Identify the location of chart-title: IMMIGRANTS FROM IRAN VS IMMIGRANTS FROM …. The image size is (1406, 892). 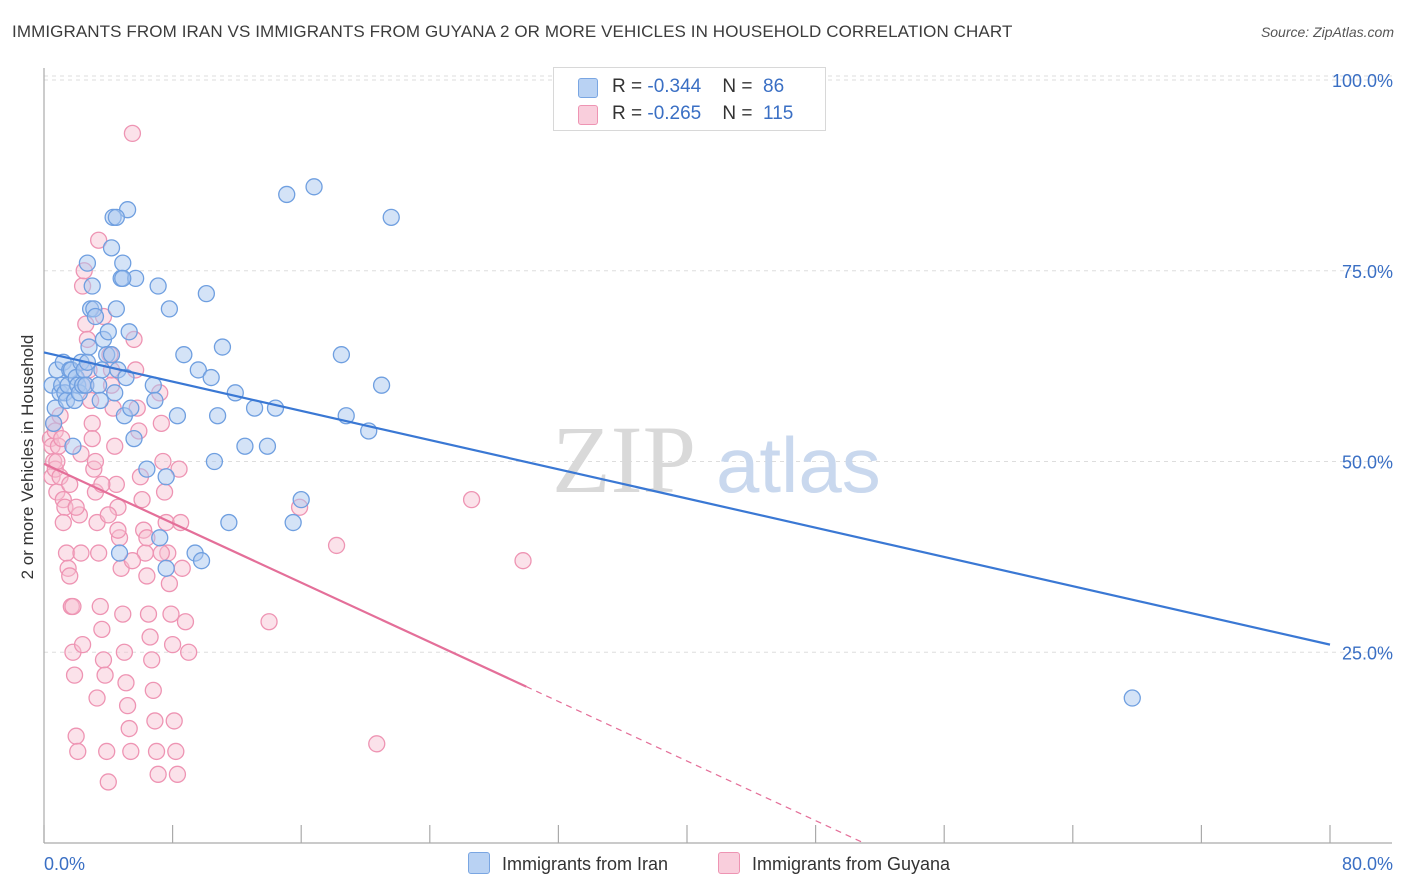
(512, 31).